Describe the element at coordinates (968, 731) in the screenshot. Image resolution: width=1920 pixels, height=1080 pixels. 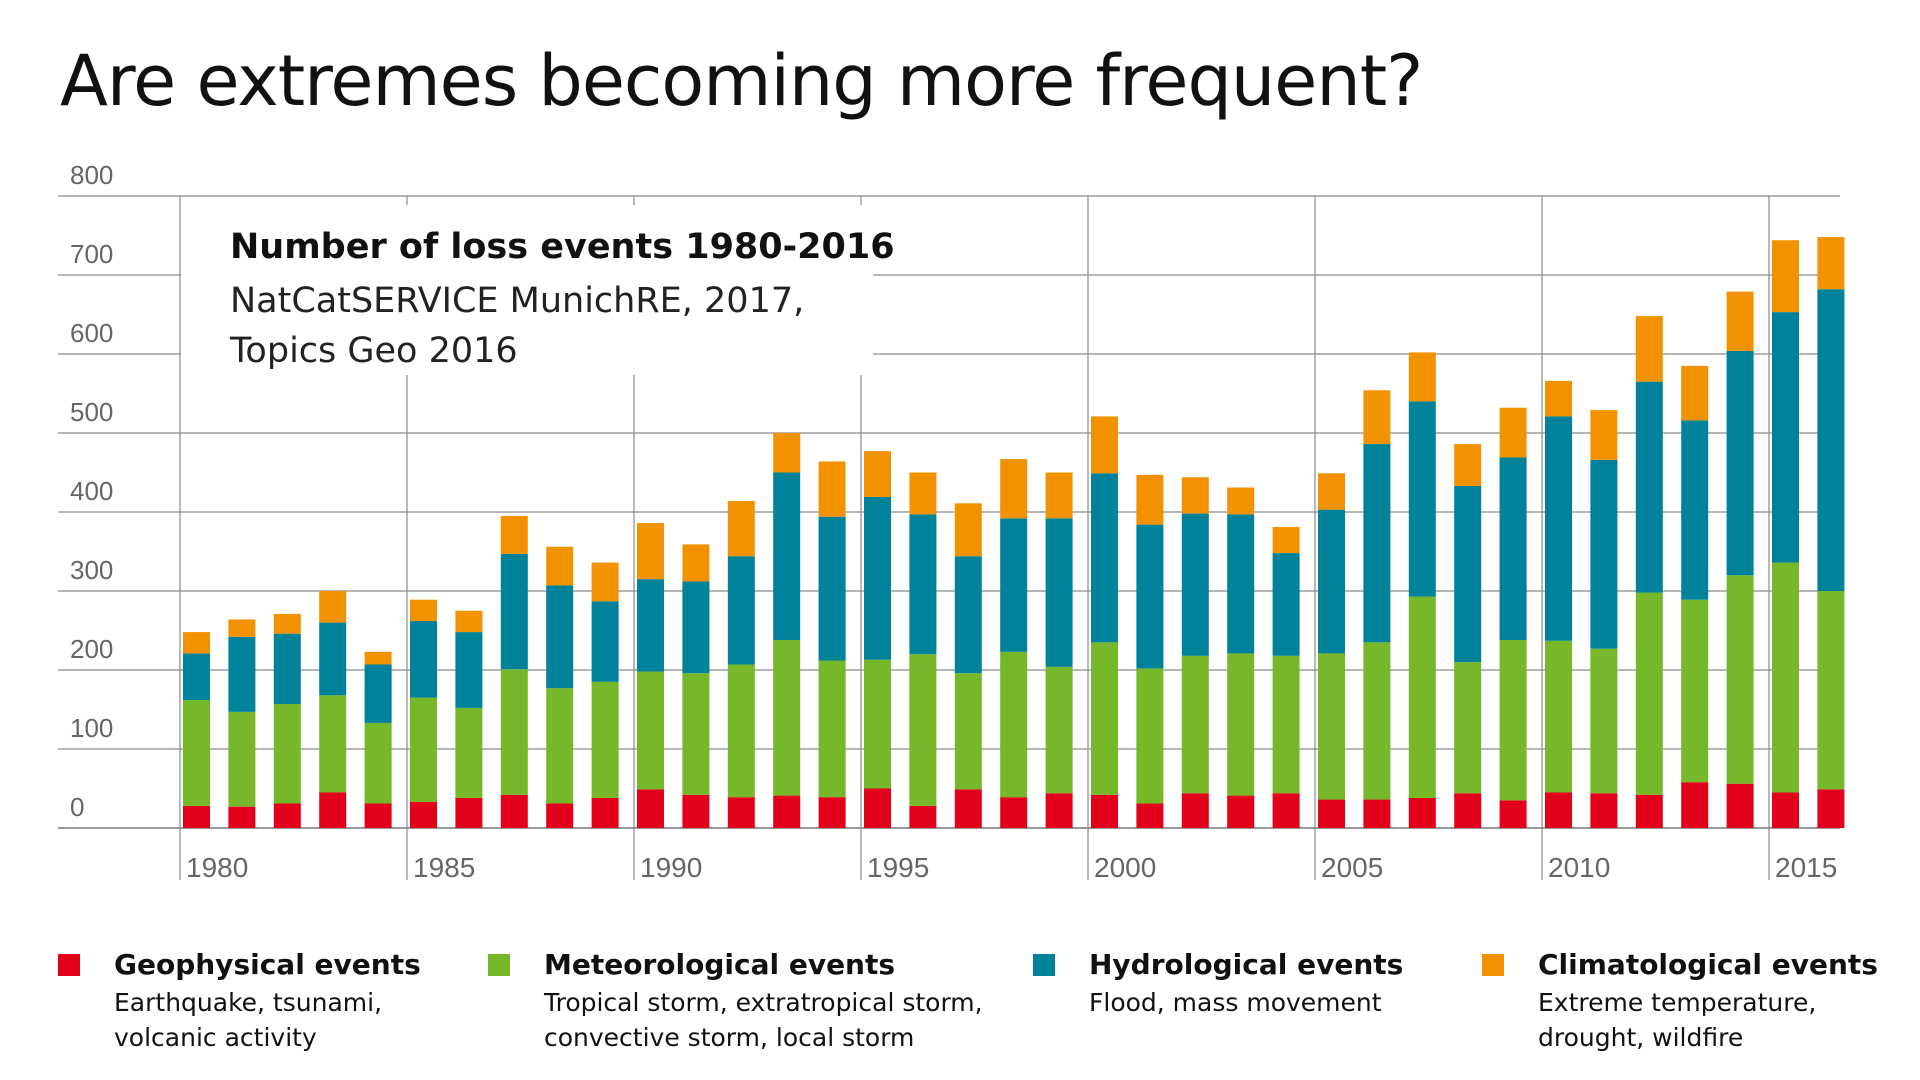
I see `bar-meteorological-events-1997` at that location.